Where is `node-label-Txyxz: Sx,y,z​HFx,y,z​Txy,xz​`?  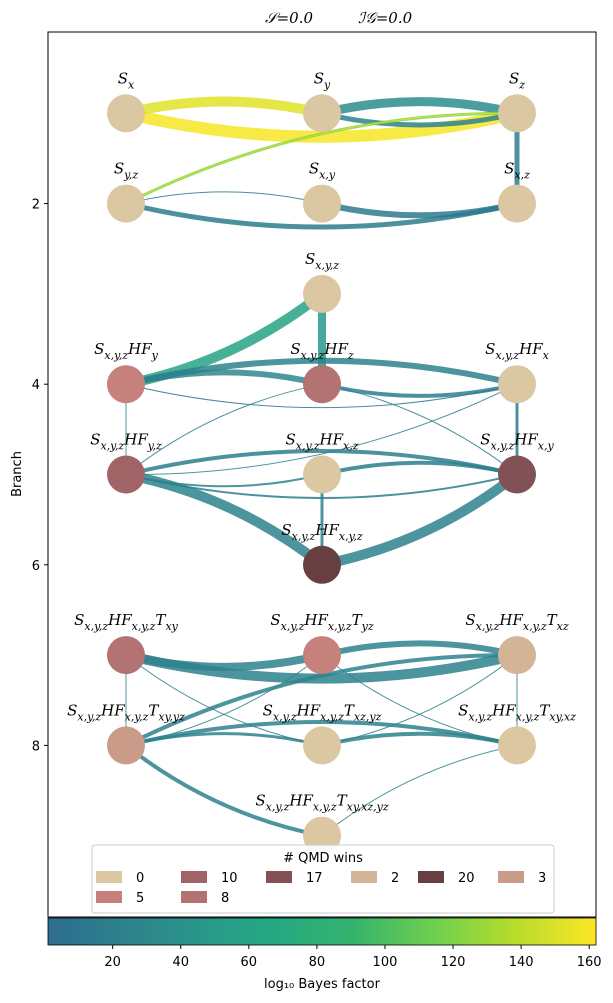 node-label-Txyxz: Sx,y,z​HFx,y,z​Txy,xz​ is located at coordinates (517, 712).